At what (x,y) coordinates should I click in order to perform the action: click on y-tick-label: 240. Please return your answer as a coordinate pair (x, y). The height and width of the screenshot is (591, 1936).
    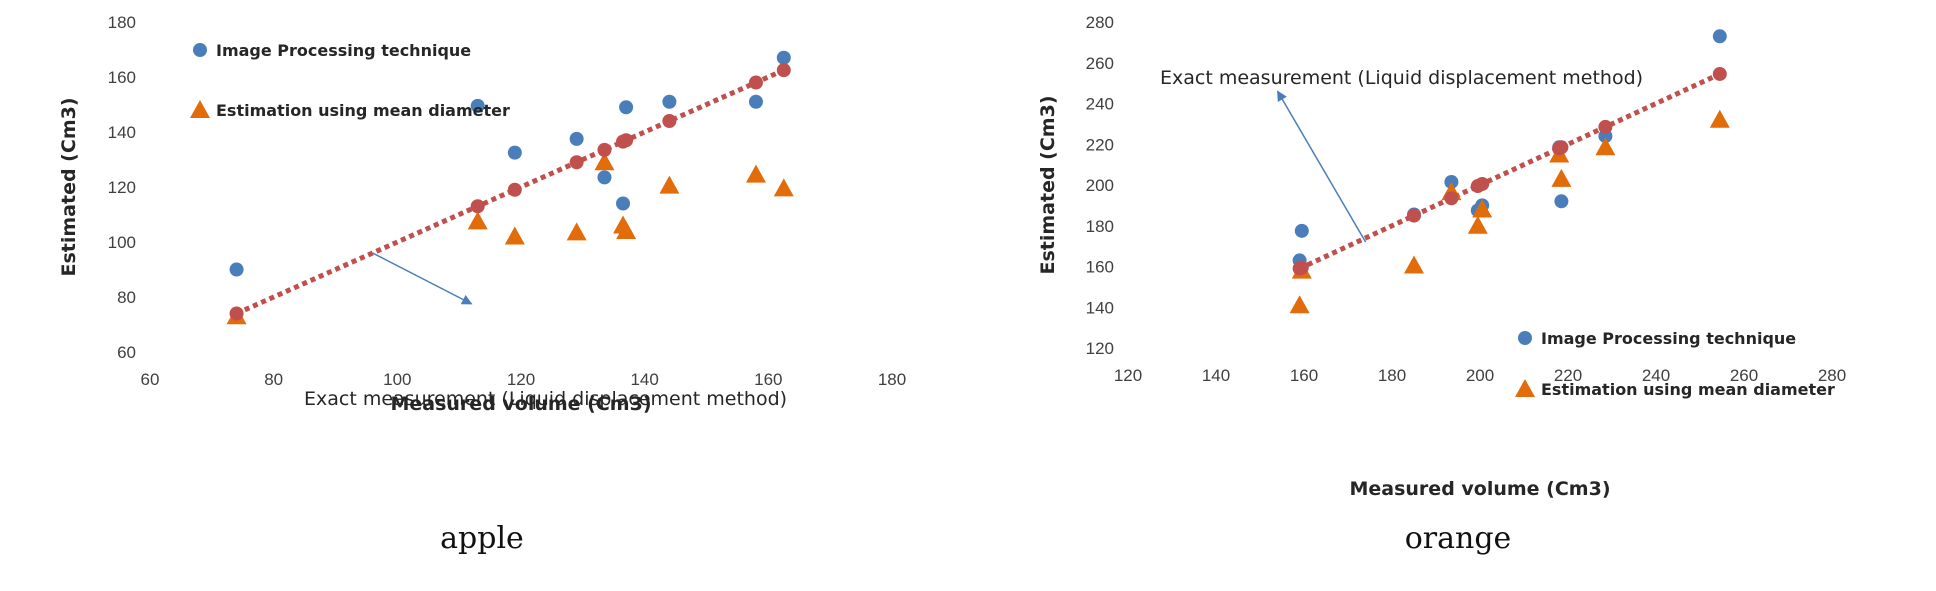
    Looking at the image, I should click on (1100, 104).